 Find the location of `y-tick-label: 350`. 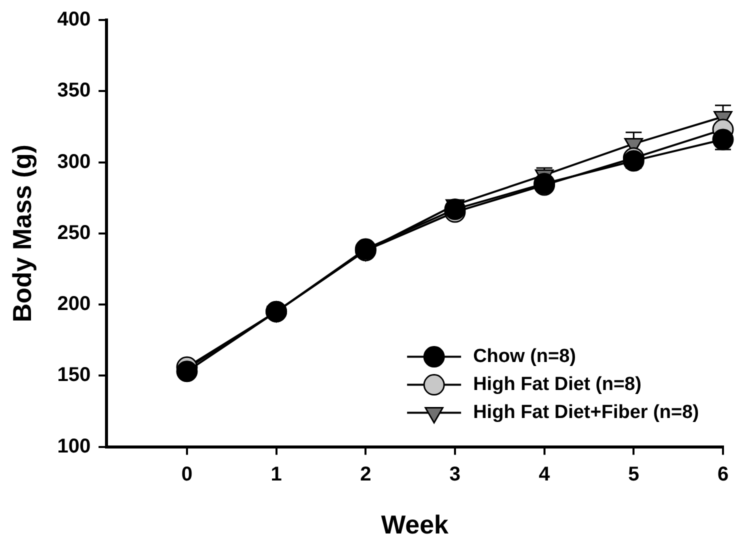

y-tick-label: 350 is located at coordinates (74, 91).